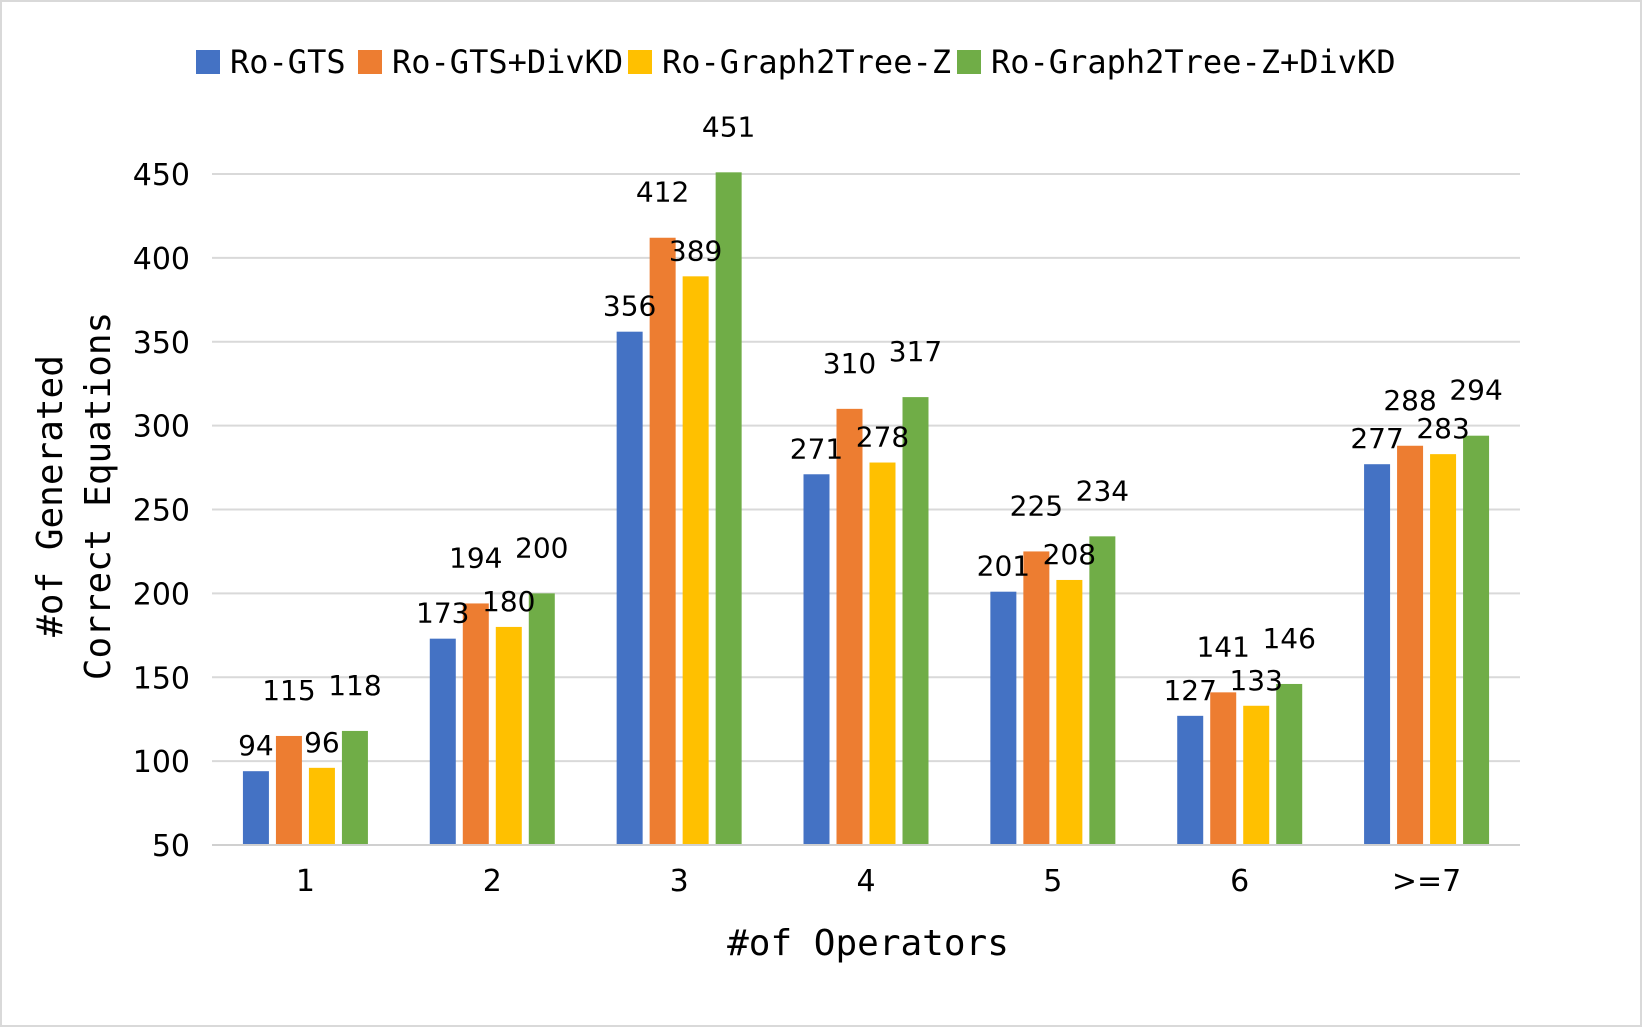  I want to click on y-tick-label: 150, so click(161, 678).